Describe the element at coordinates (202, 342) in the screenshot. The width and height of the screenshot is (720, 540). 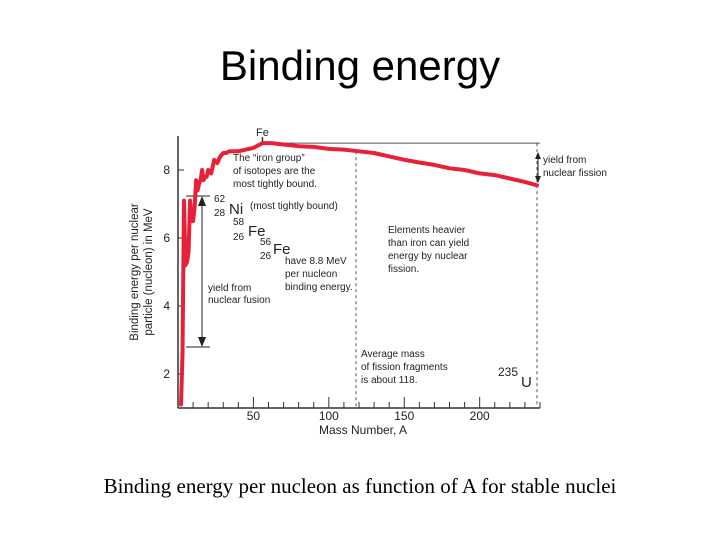
I see `fusion-arrow-head-bottom` at that location.